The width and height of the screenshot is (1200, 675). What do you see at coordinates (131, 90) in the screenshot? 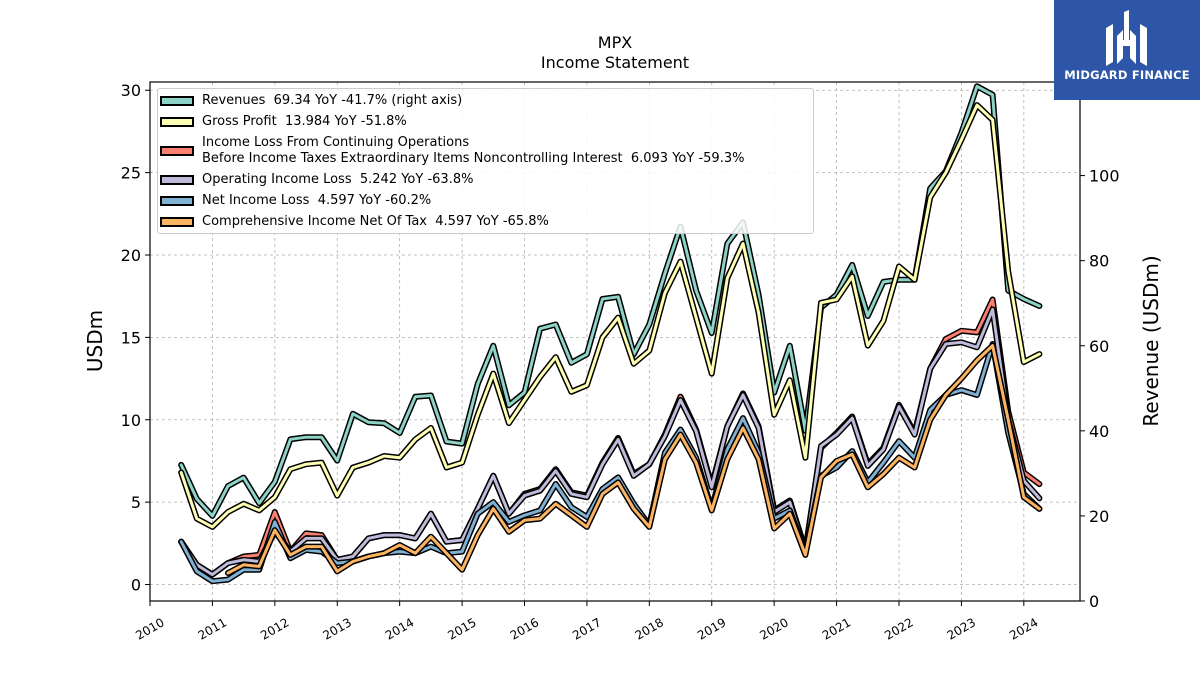
I see `y-tick-label: 30` at bounding box center [131, 90].